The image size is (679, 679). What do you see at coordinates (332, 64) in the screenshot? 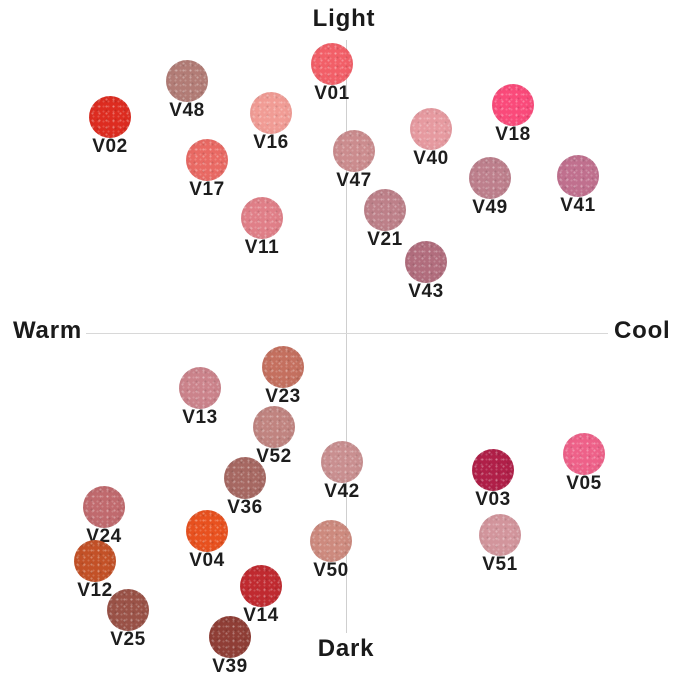
I see `shade-swatch-v01` at bounding box center [332, 64].